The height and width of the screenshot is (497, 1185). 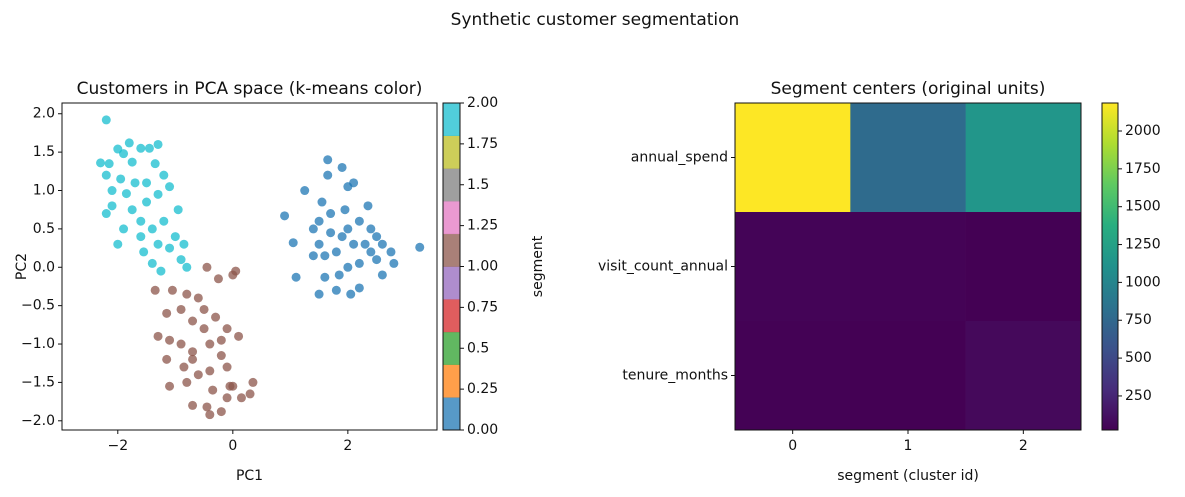 What do you see at coordinates (1138, 358) in the screenshot?
I see `colorbar-tick-label: 500` at bounding box center [1138, 358].